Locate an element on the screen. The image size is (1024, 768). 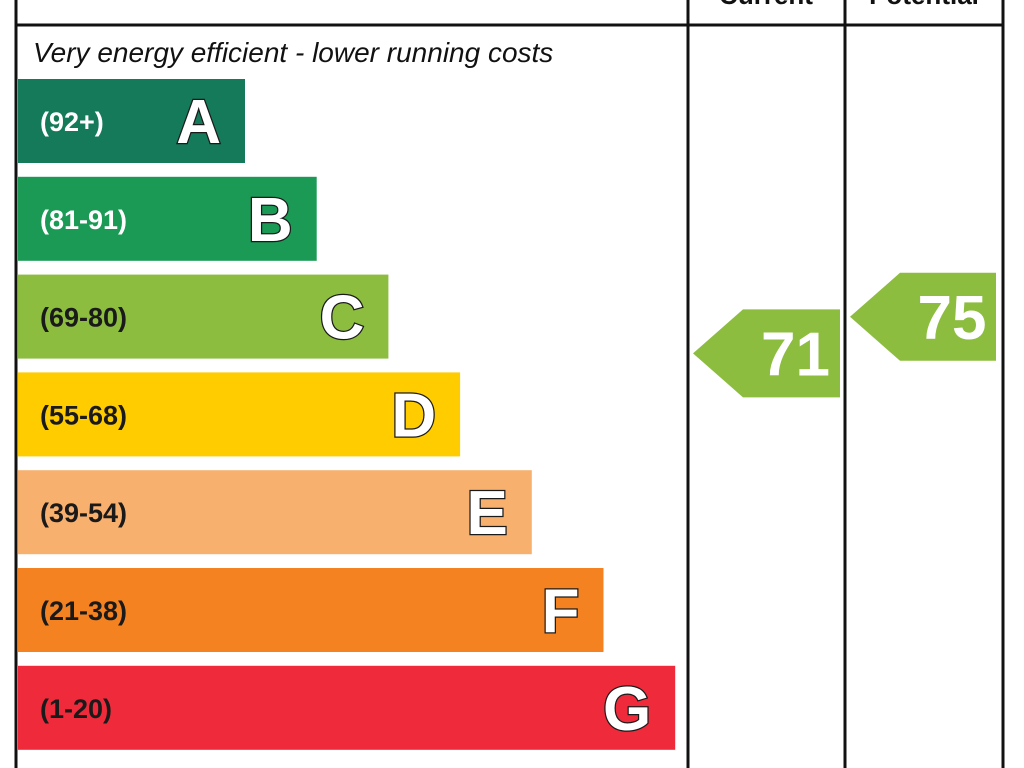
band-letter-g: G is located at coordinates (627, 709).